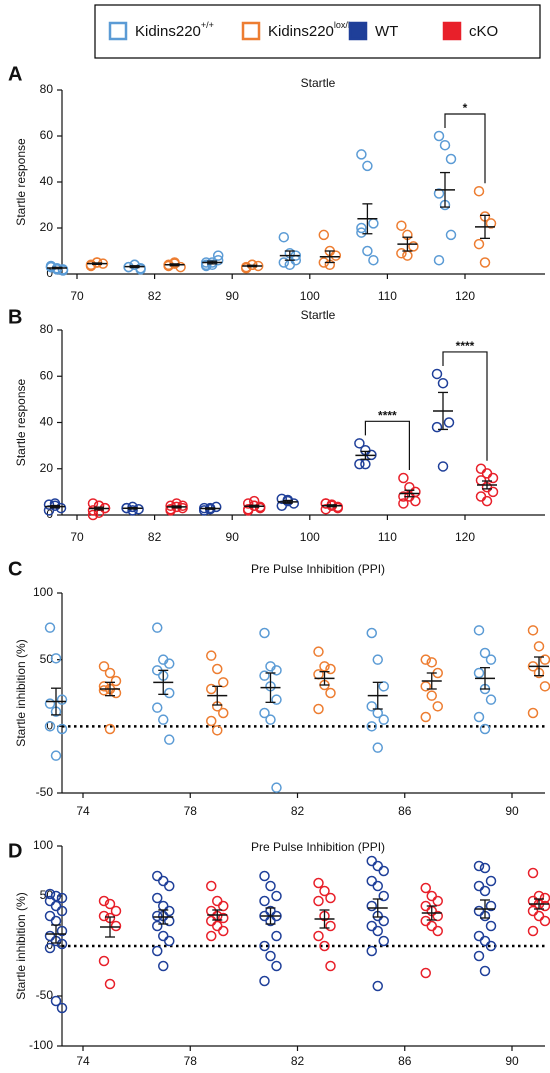 This screenshot has width=550, height=1073. Describe the element at coordinates (310, 296) in the screenshot. I see `x-tick-label: 100` at that location.